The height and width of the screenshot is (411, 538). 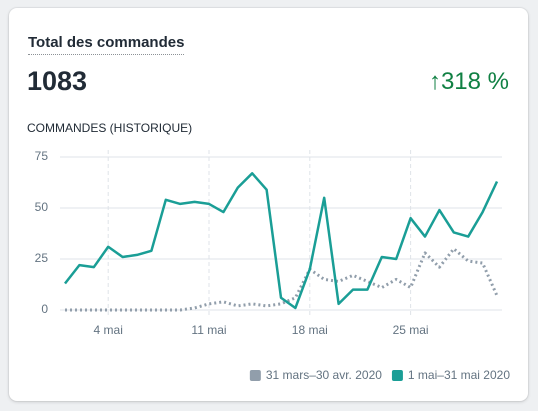 I want to click on x-tick-label: 25 mai, so click(x=411, y=330).